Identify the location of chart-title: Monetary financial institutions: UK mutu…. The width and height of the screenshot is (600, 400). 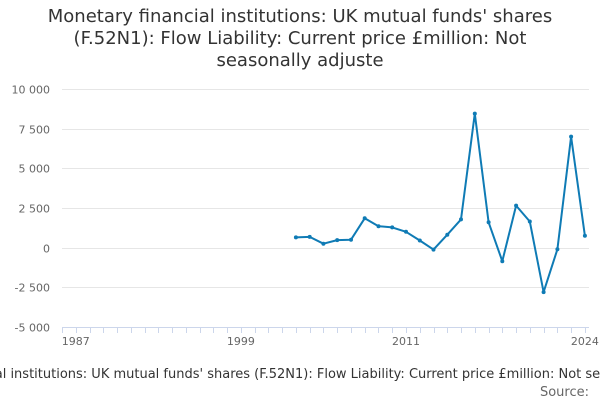
(300, 38).